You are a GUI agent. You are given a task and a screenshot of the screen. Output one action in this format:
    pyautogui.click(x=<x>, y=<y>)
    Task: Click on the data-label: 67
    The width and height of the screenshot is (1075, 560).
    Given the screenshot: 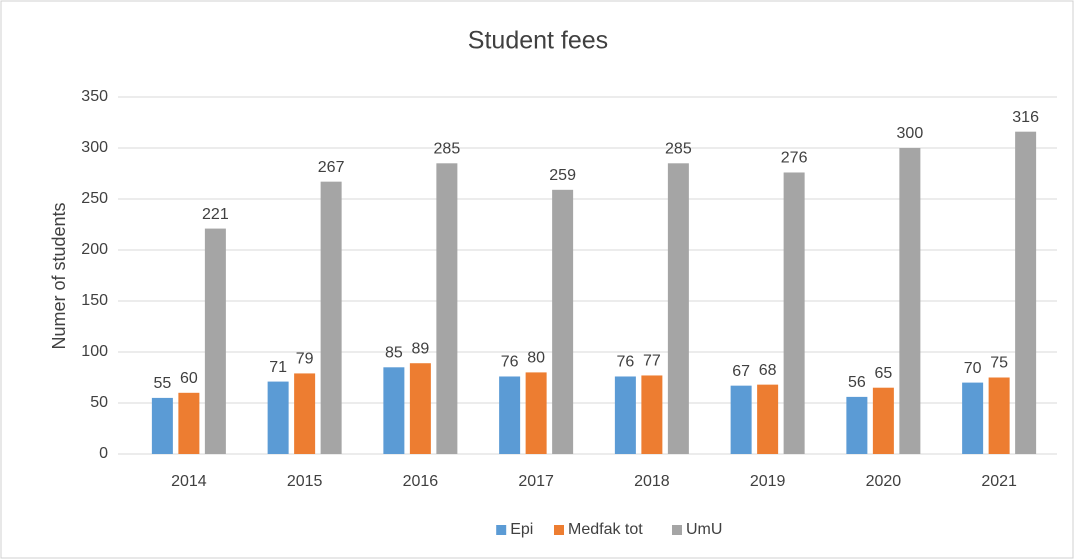 What is the action you would take?
    pyautogui.click(x=741, y=371)
    